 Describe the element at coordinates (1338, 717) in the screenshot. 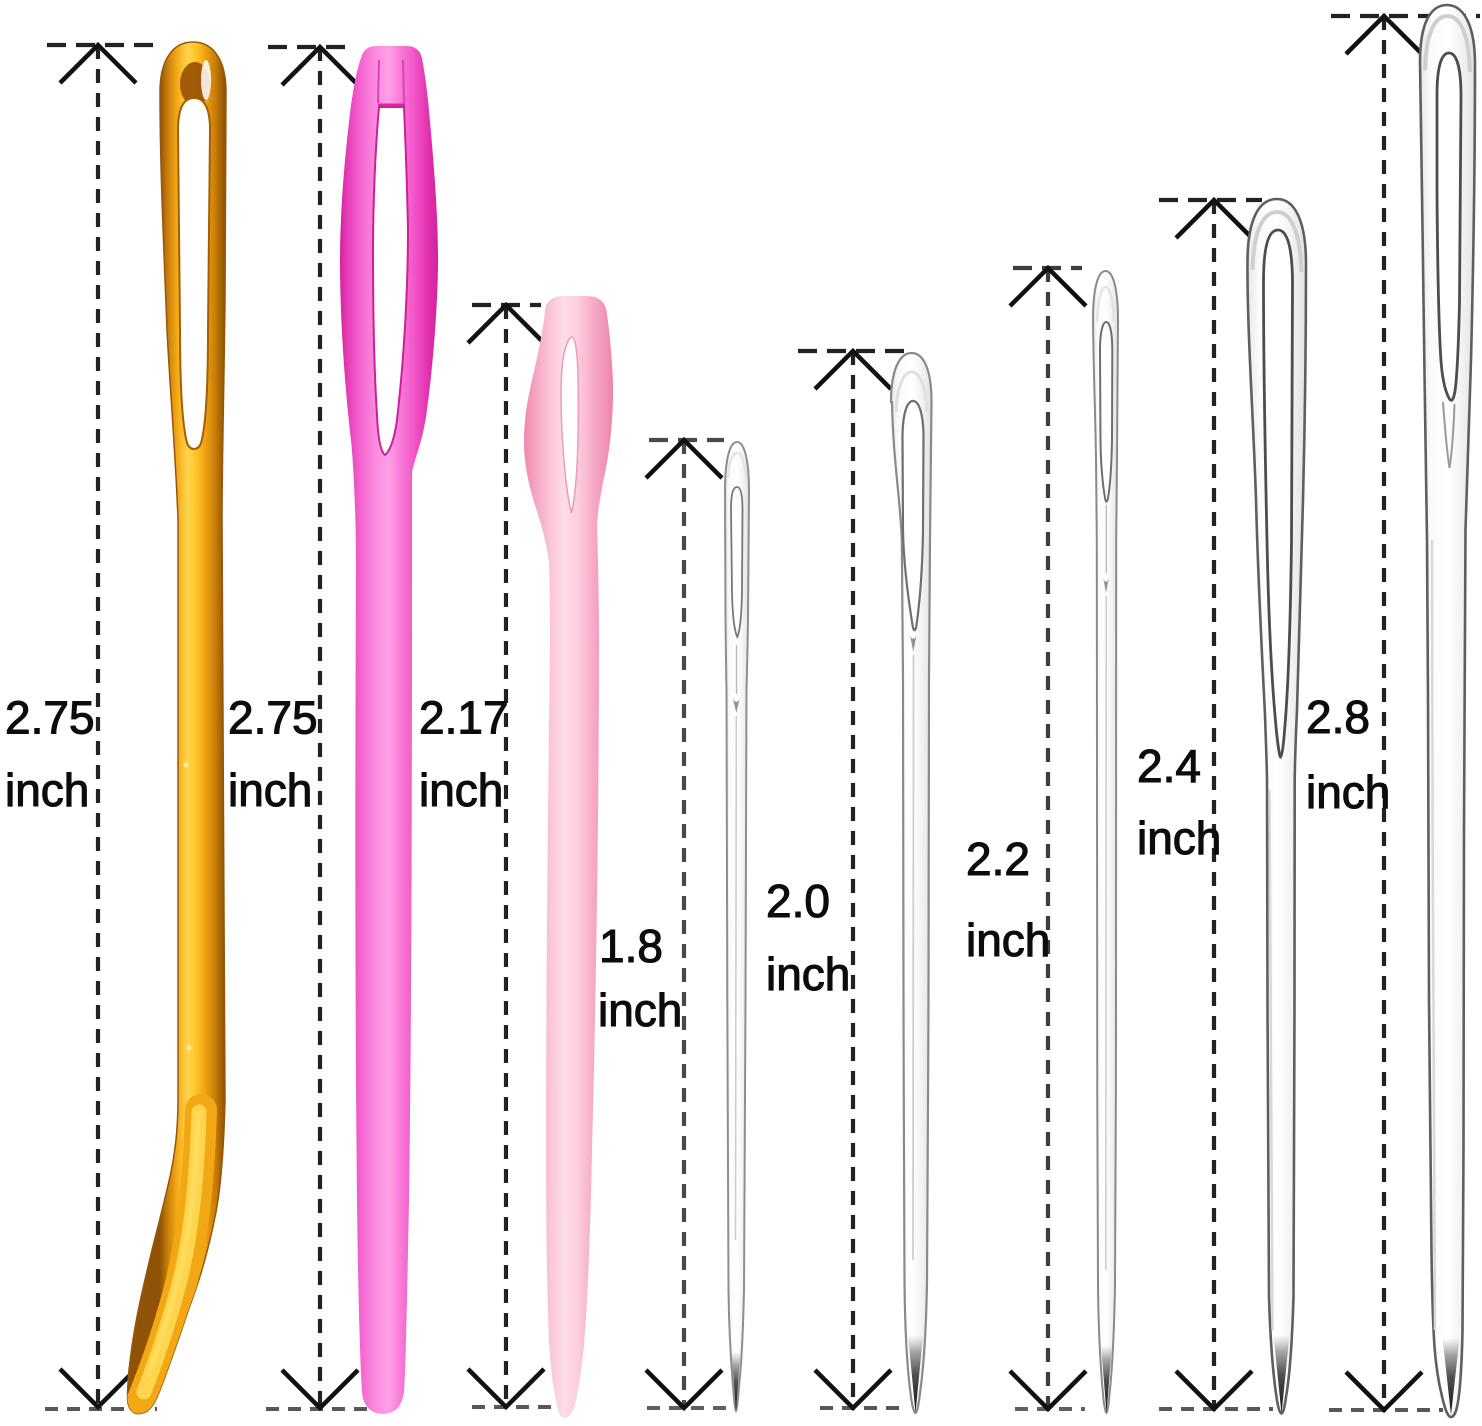

I see `svg-text: 2.8` at that location.